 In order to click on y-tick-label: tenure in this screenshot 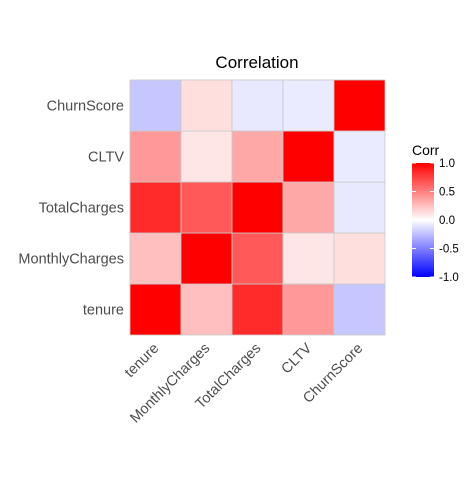, I will do `click(103, 311)`.